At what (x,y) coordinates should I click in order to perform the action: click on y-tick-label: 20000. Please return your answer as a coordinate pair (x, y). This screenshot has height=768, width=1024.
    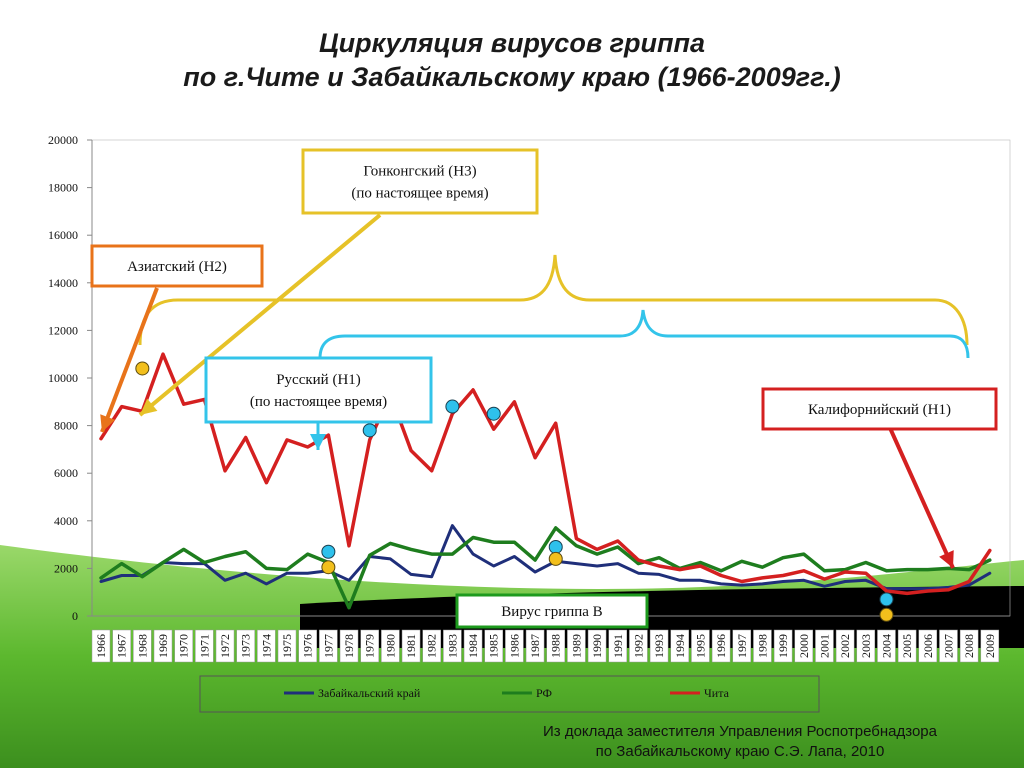
    Looking at the image, I should click on (63, 140).